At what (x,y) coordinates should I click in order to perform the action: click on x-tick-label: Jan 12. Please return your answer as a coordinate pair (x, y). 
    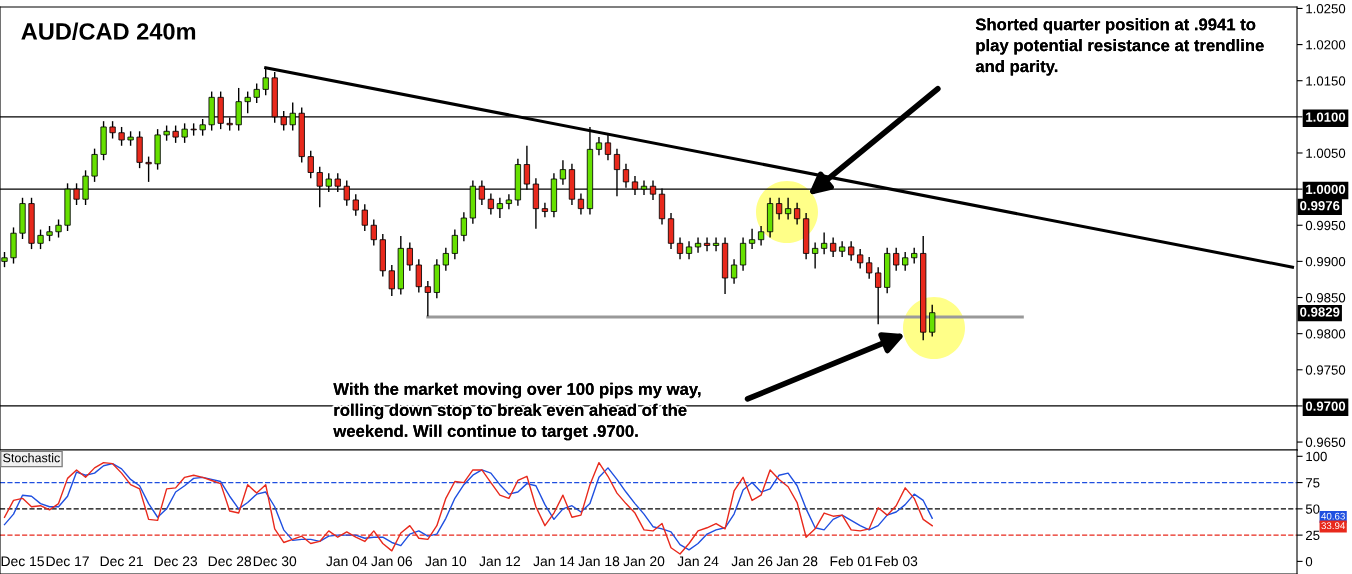
    Looking at the image, I should click on (500, 561).